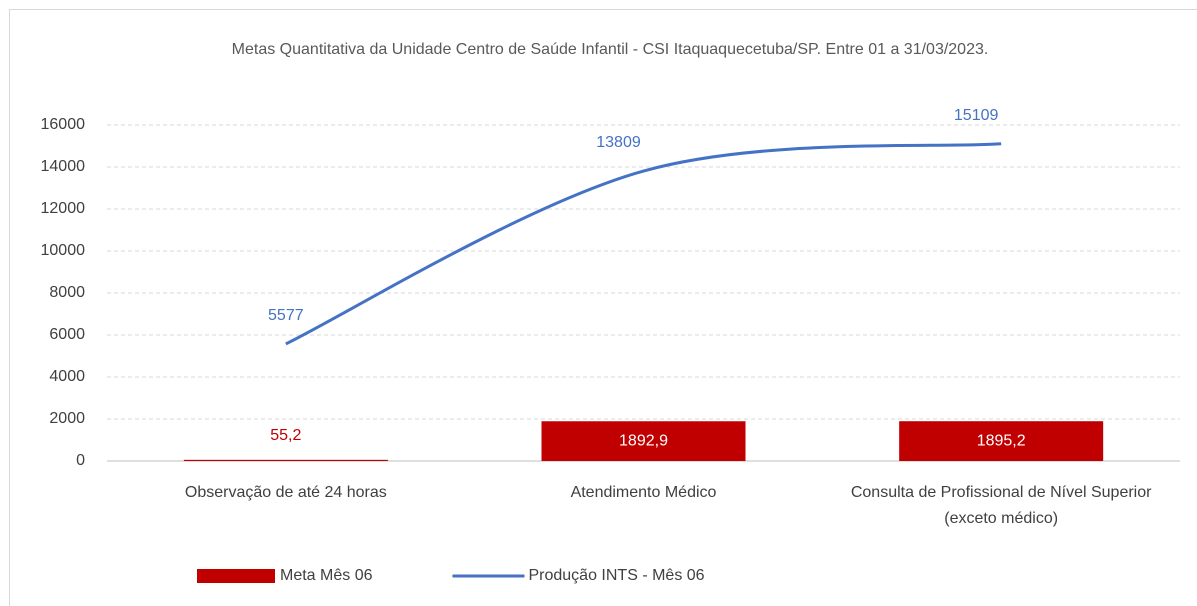  What do you see at coordinates (63, 124) in the screenshot?
I see `y-tick-label: 16000` at bounding box center [63, 124].